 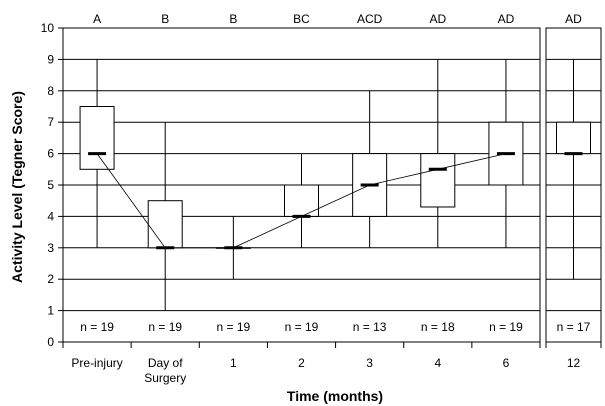 I want to click on x-tick-label: 6, so click(x=506, y=363).